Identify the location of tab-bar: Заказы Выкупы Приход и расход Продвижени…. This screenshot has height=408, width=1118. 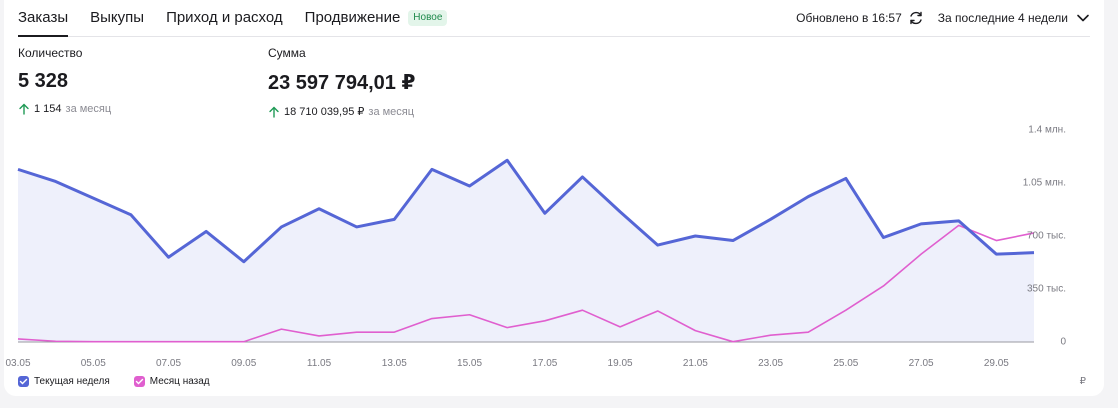
(554, 18).